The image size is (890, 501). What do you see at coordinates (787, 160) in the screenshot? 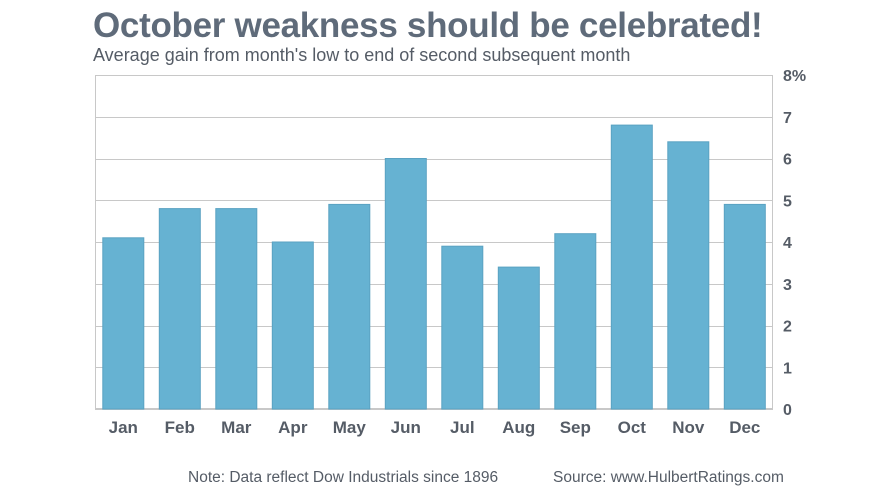
I see `y-tick-label: 6` at bounding box center [787, 160].